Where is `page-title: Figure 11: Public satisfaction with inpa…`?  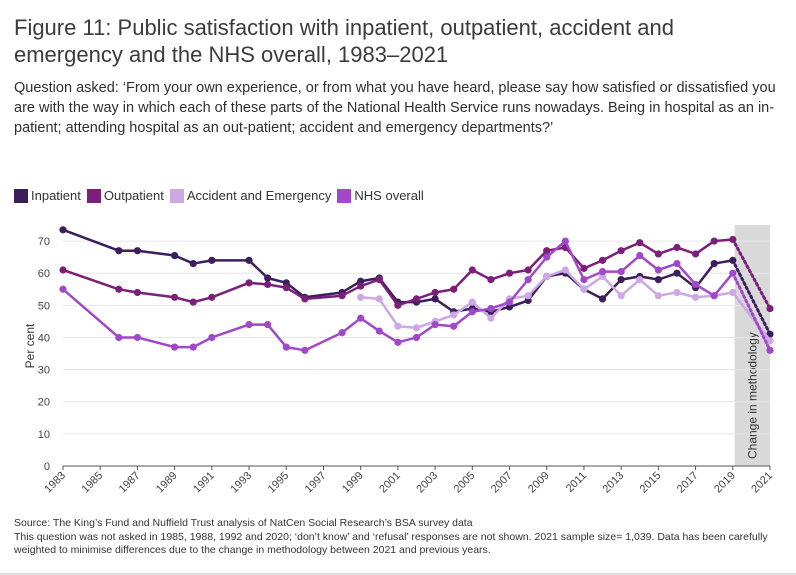 page-title: Figure 11: Public satisfaction with inpa… is located at coordinates (344, 41).